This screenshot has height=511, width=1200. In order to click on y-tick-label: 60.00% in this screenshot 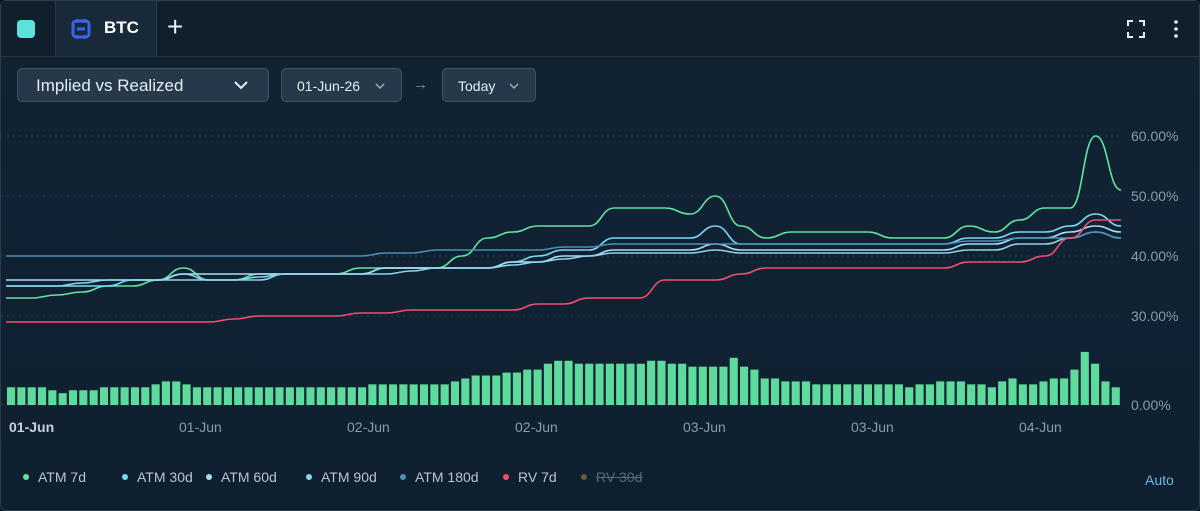, I will do `click(1154, 136)`.